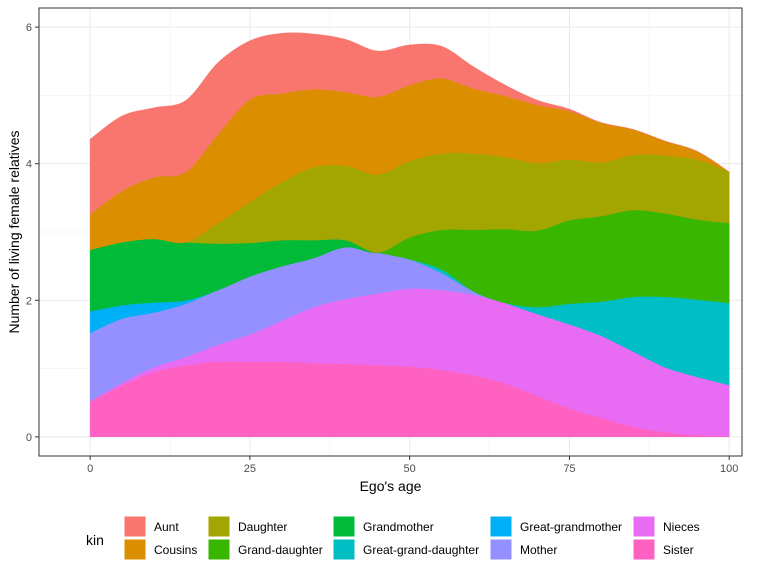 The image size is (768, 576). What do you see at coordinates (410, 469) in the screenshot?
I see `x-tick-label: 50` at bounding box center [410, 469].